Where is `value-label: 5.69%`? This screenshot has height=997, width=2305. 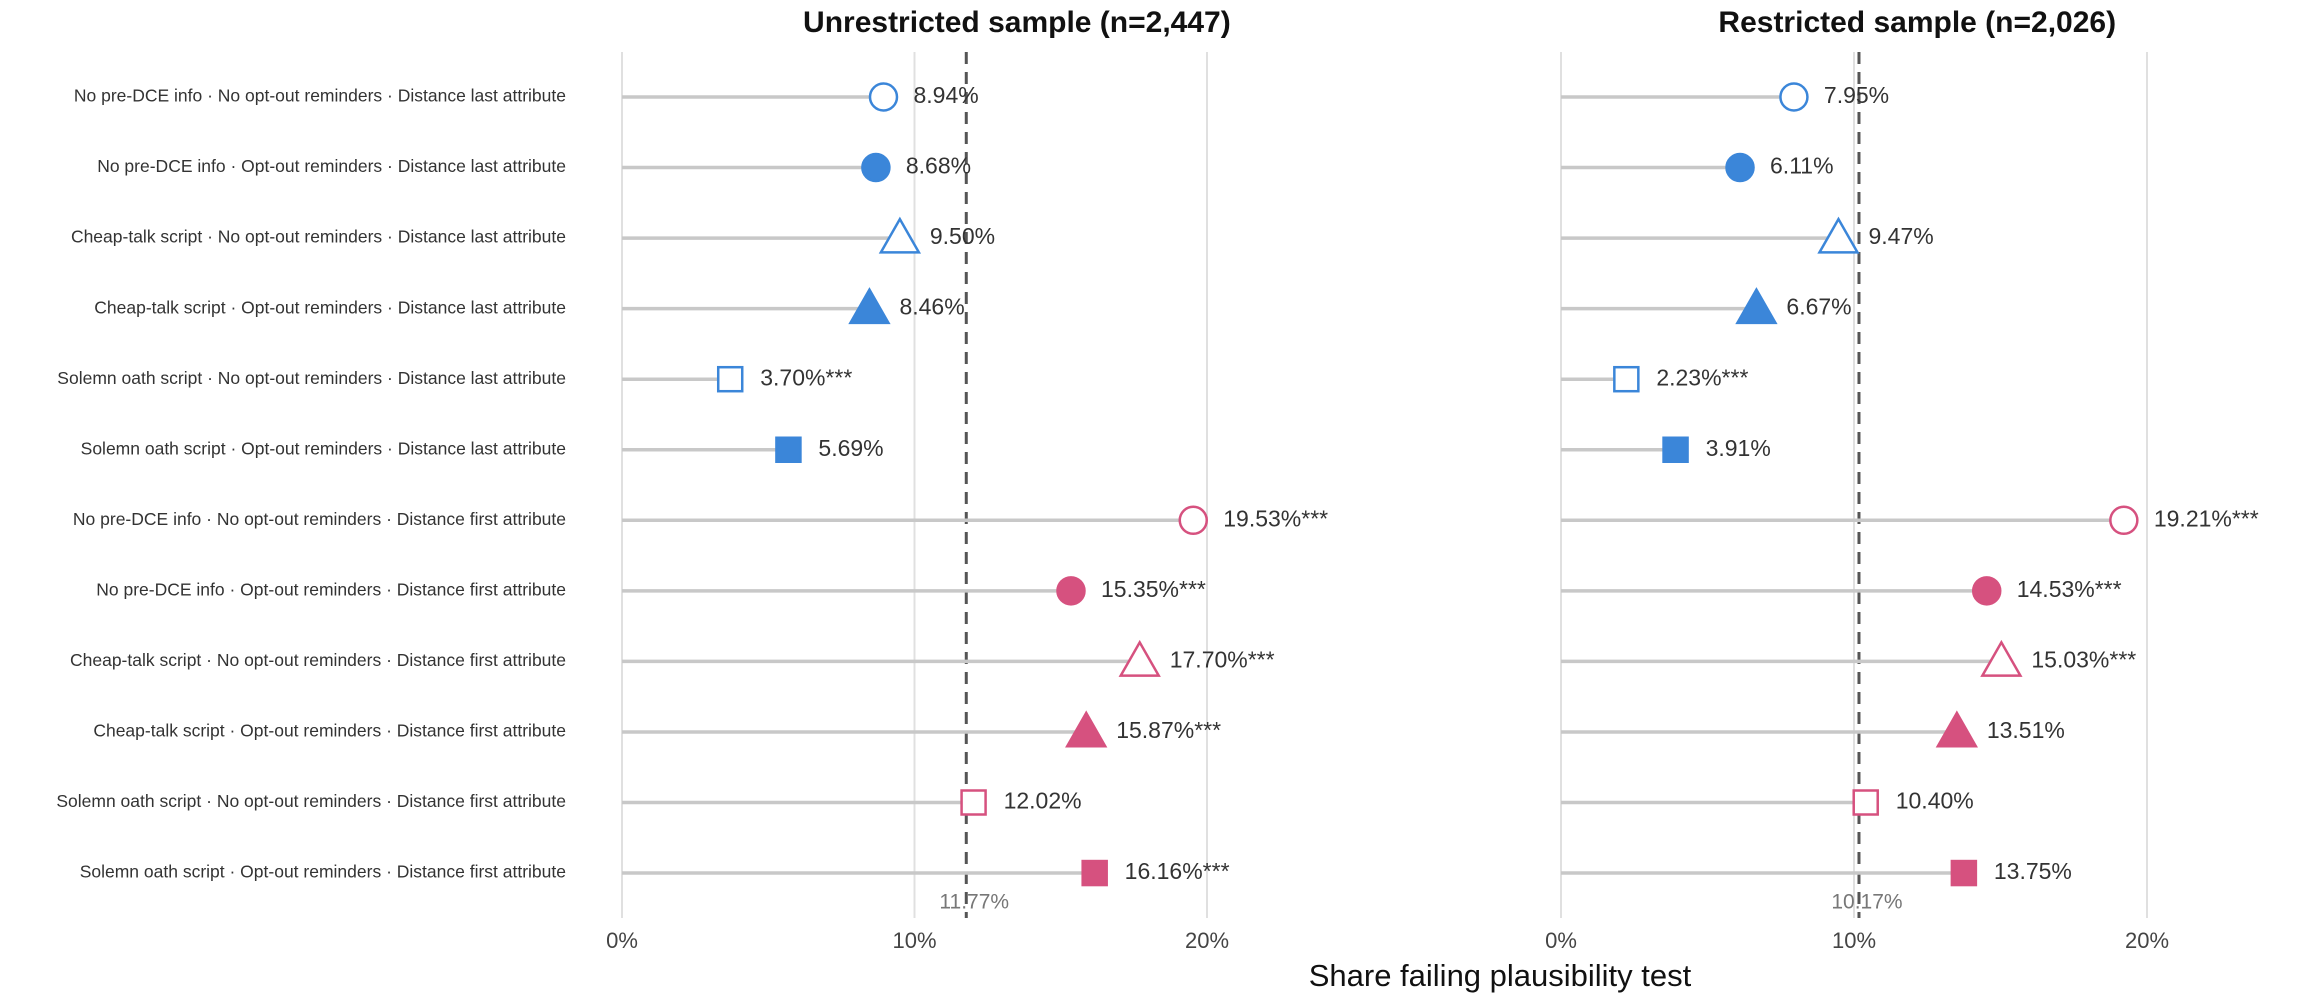
value-label: 5.69% is located at coordinates (850, 448).